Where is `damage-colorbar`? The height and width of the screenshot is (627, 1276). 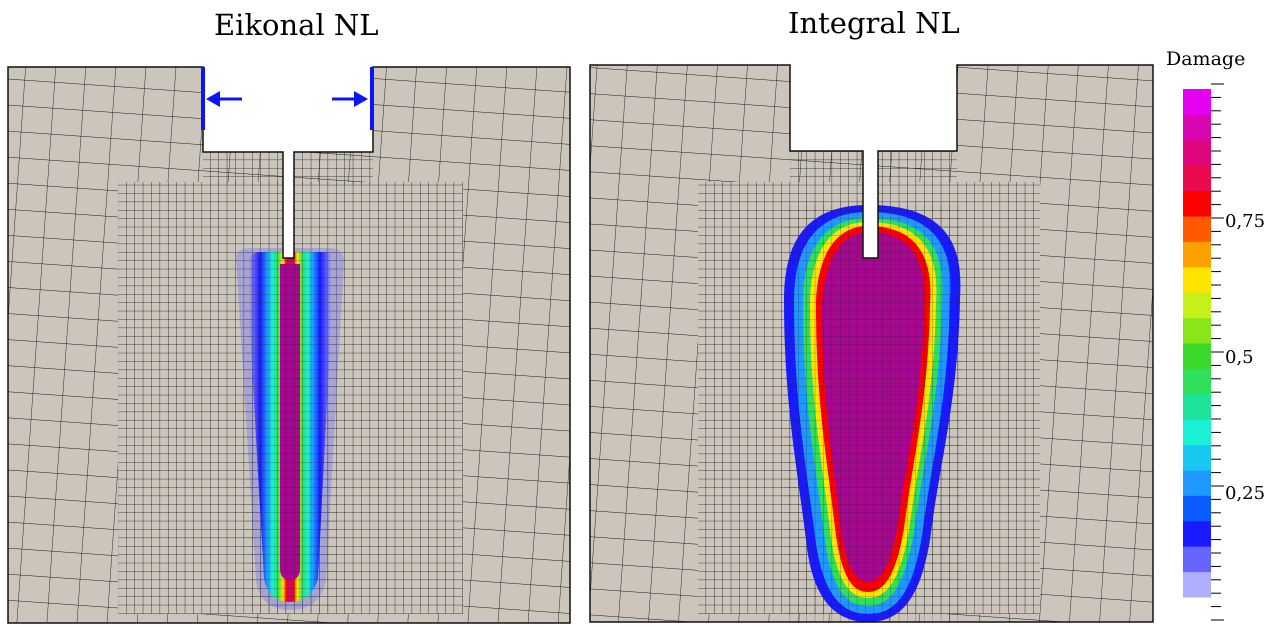 damage-colorbar is located at coordinates (1197, 343).